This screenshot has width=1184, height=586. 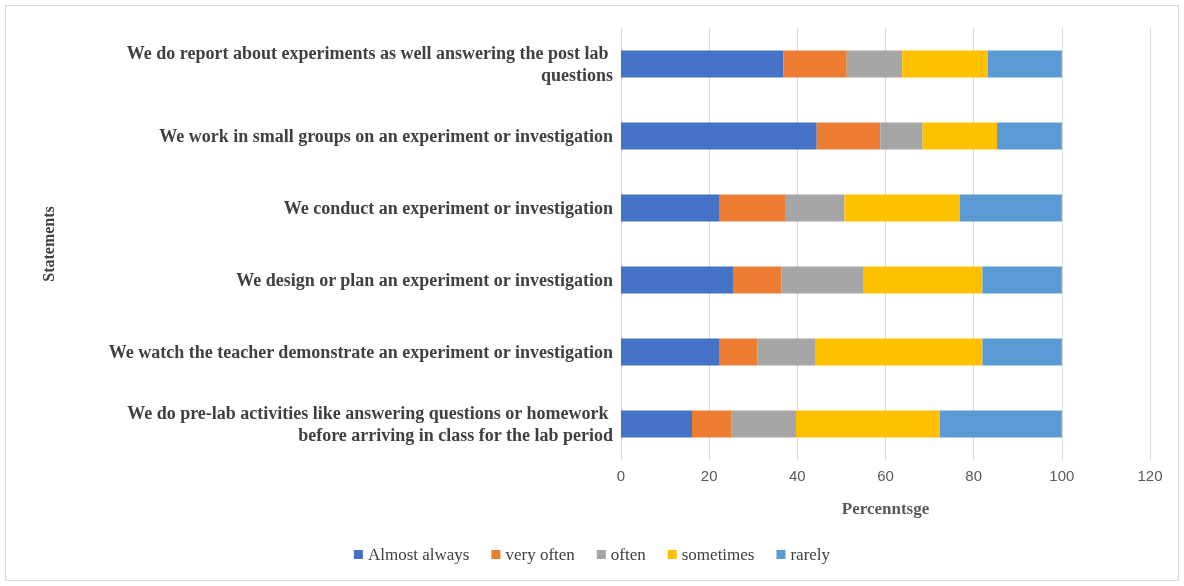 I want to click on y-axis-title: Statements, so click(x=48, y=244).